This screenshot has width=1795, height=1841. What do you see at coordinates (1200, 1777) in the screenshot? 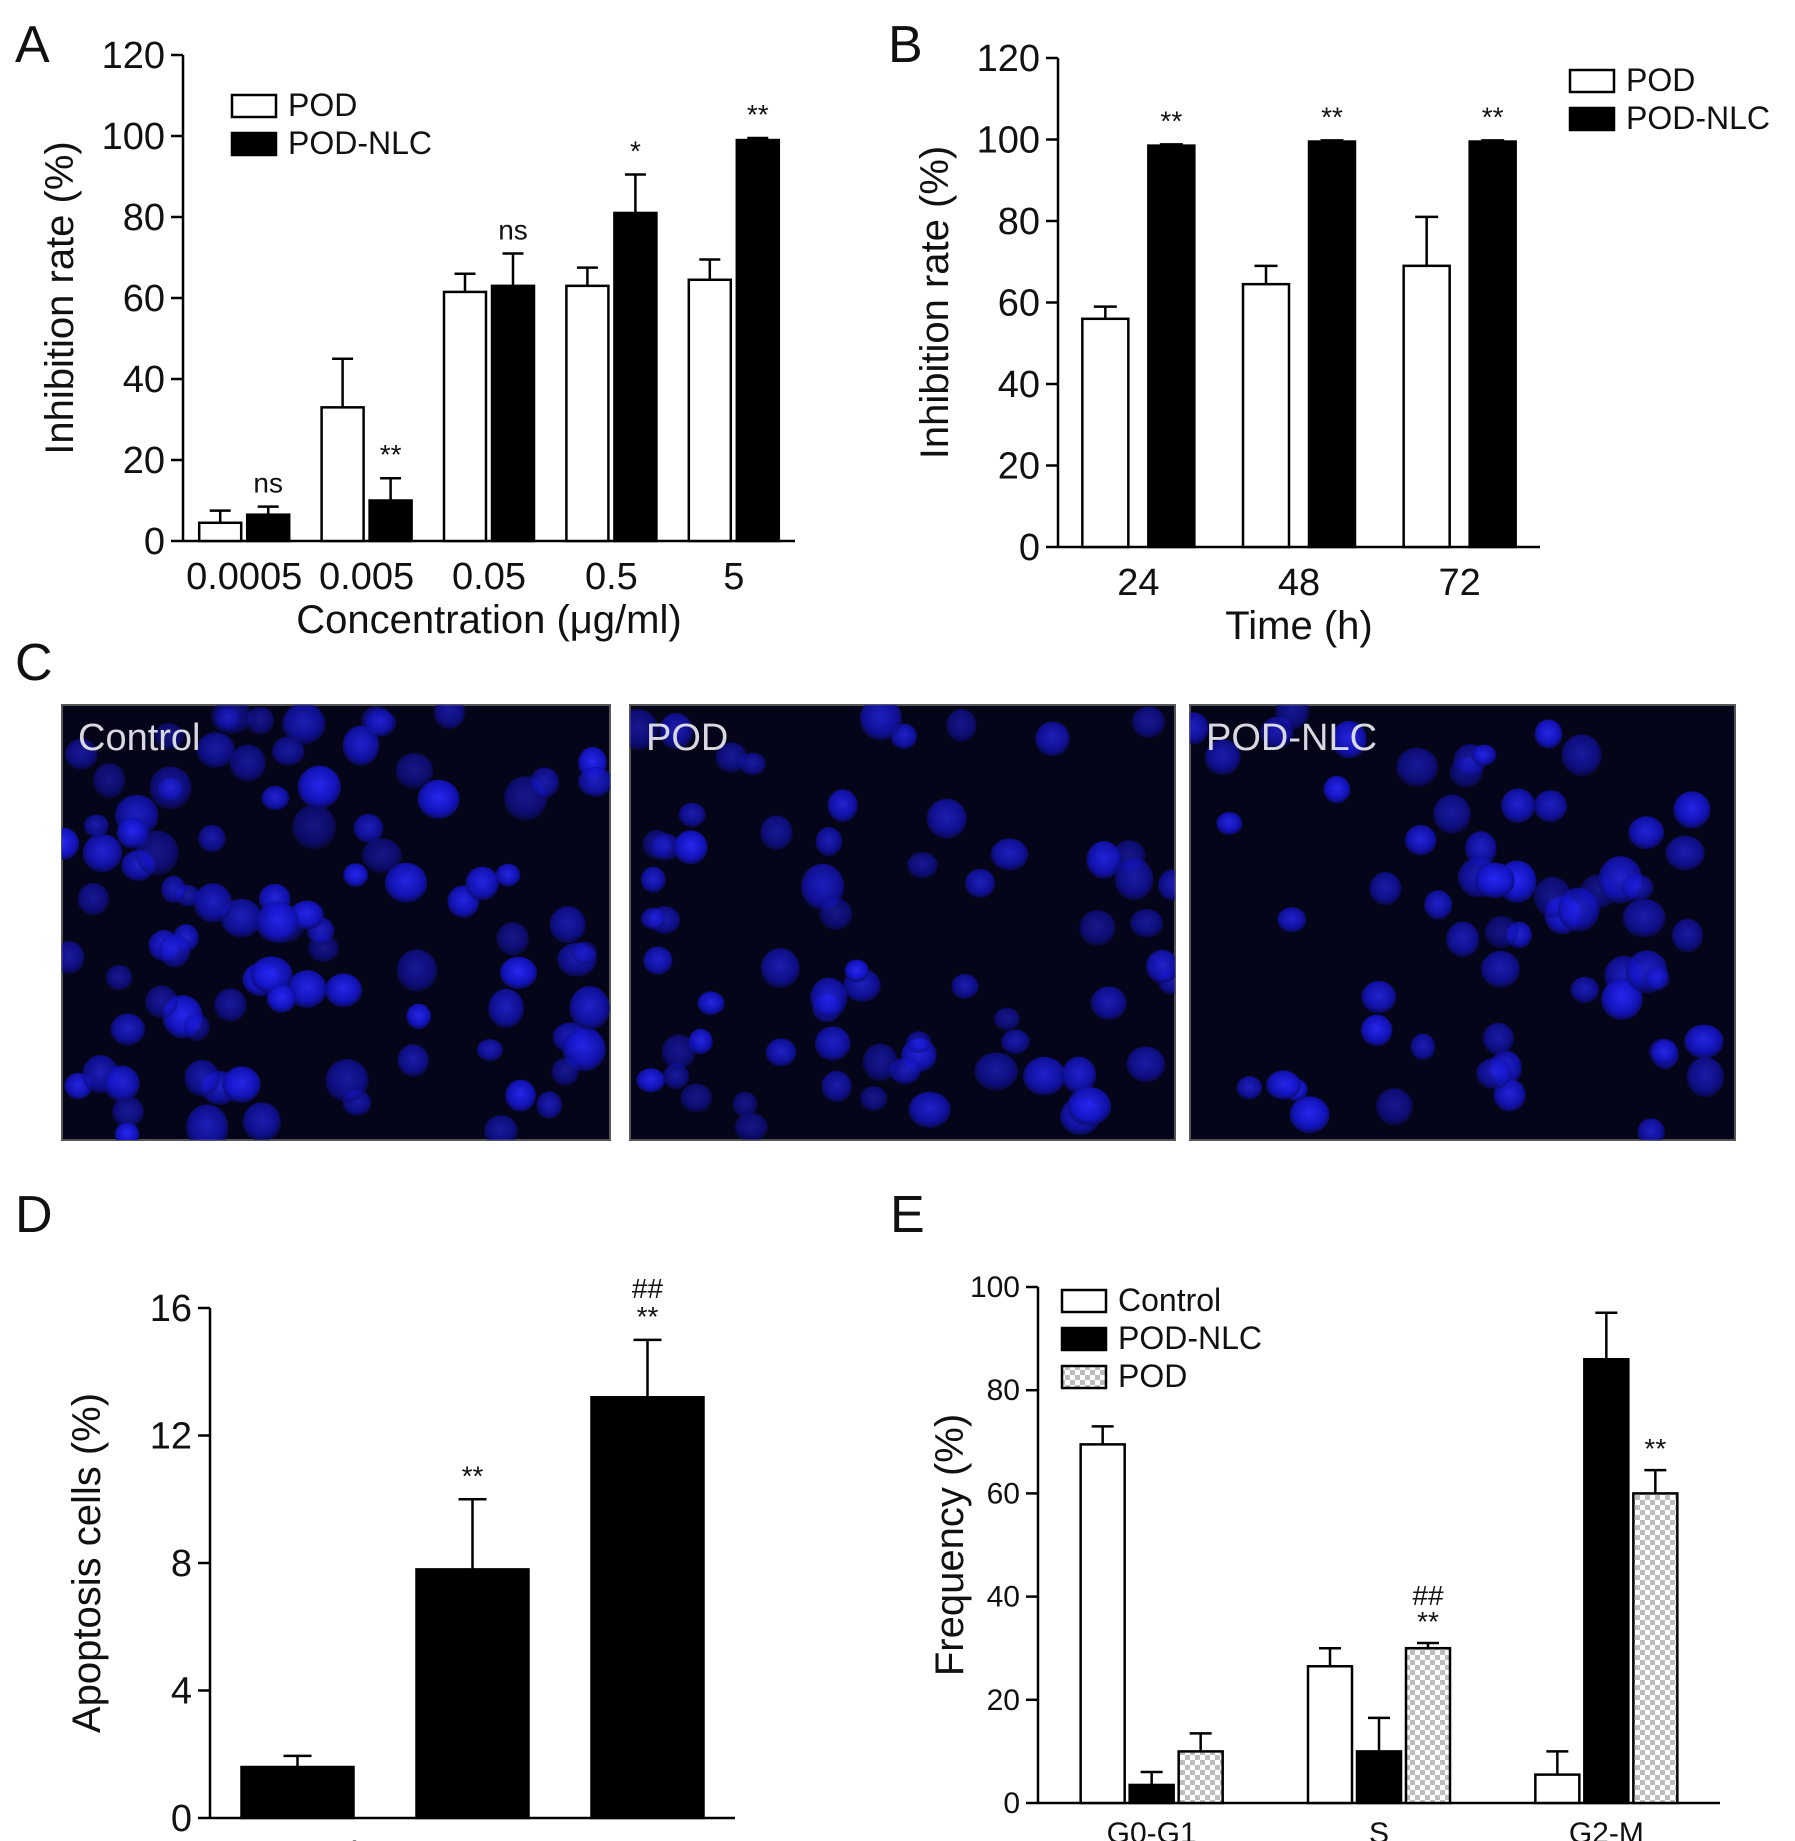
I see `bar-pod-G0-G1` at bounding box center [1200, 1777].